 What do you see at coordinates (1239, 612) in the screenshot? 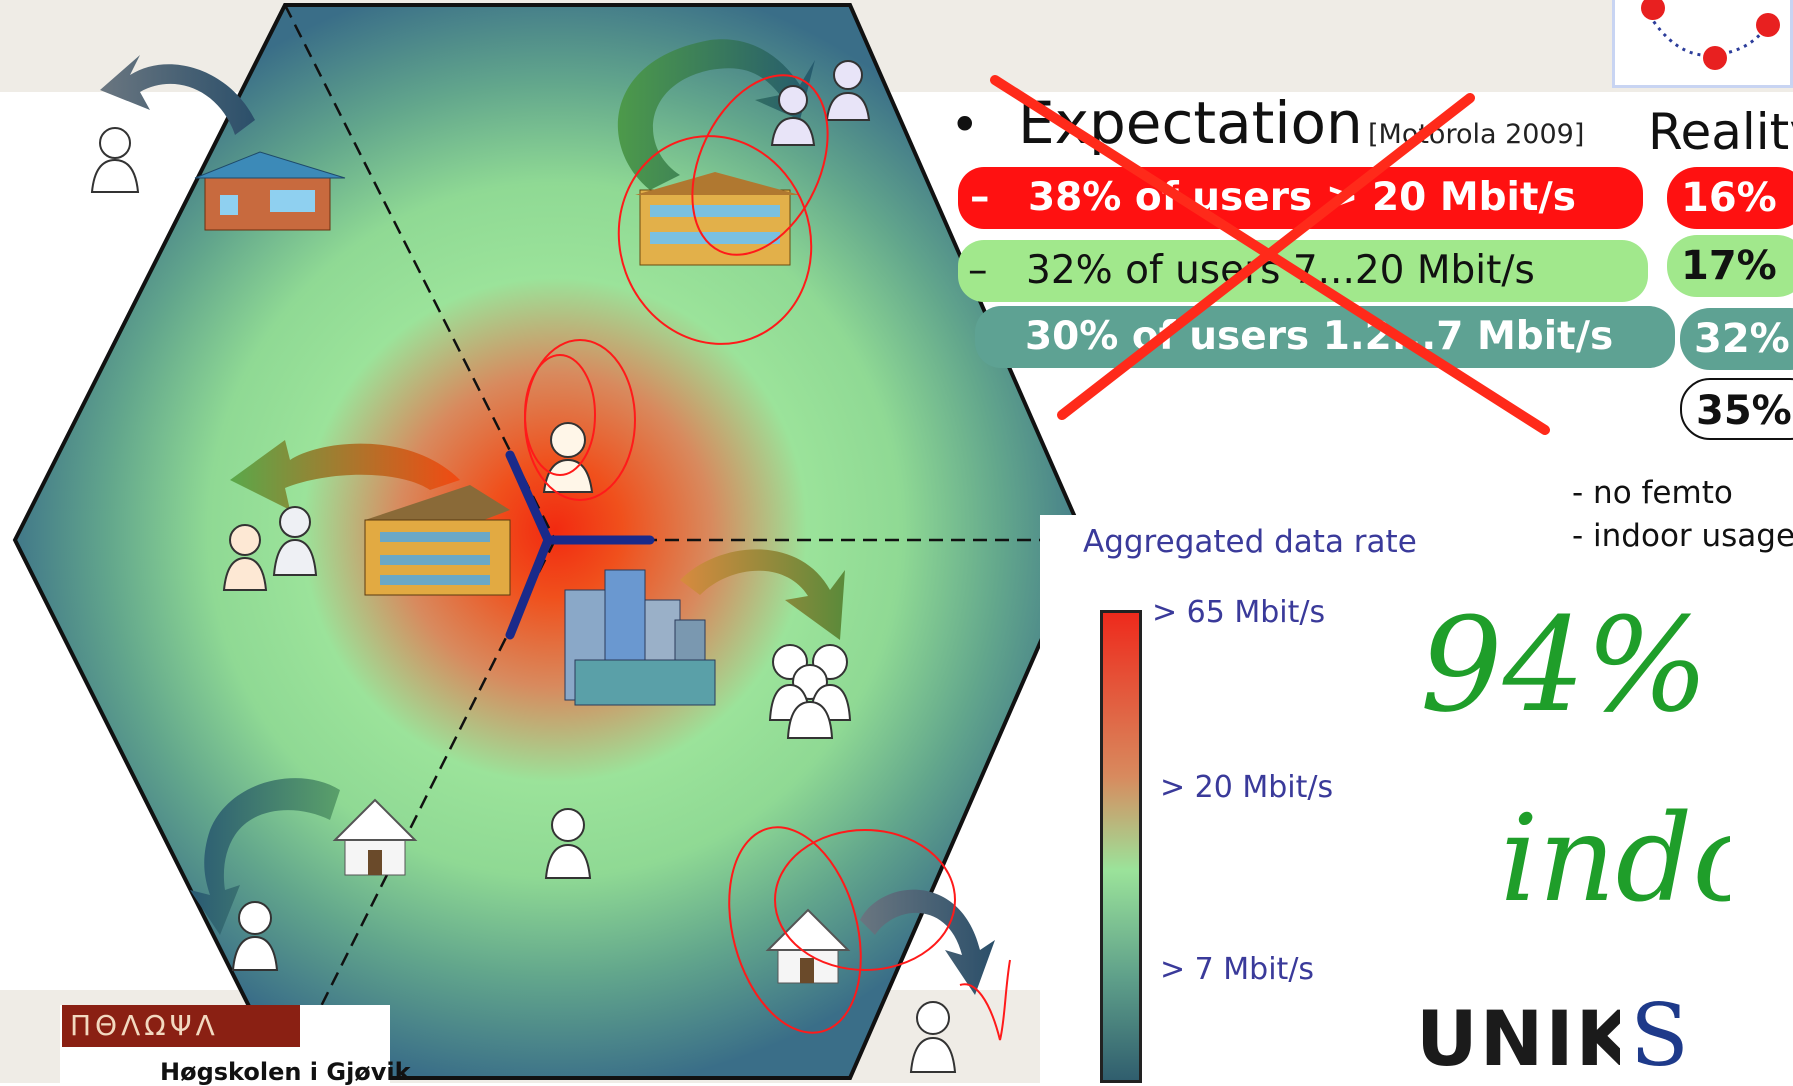
I see `legend-label-high: > 65 Mbit/s` at bounding box center [1239, 612].